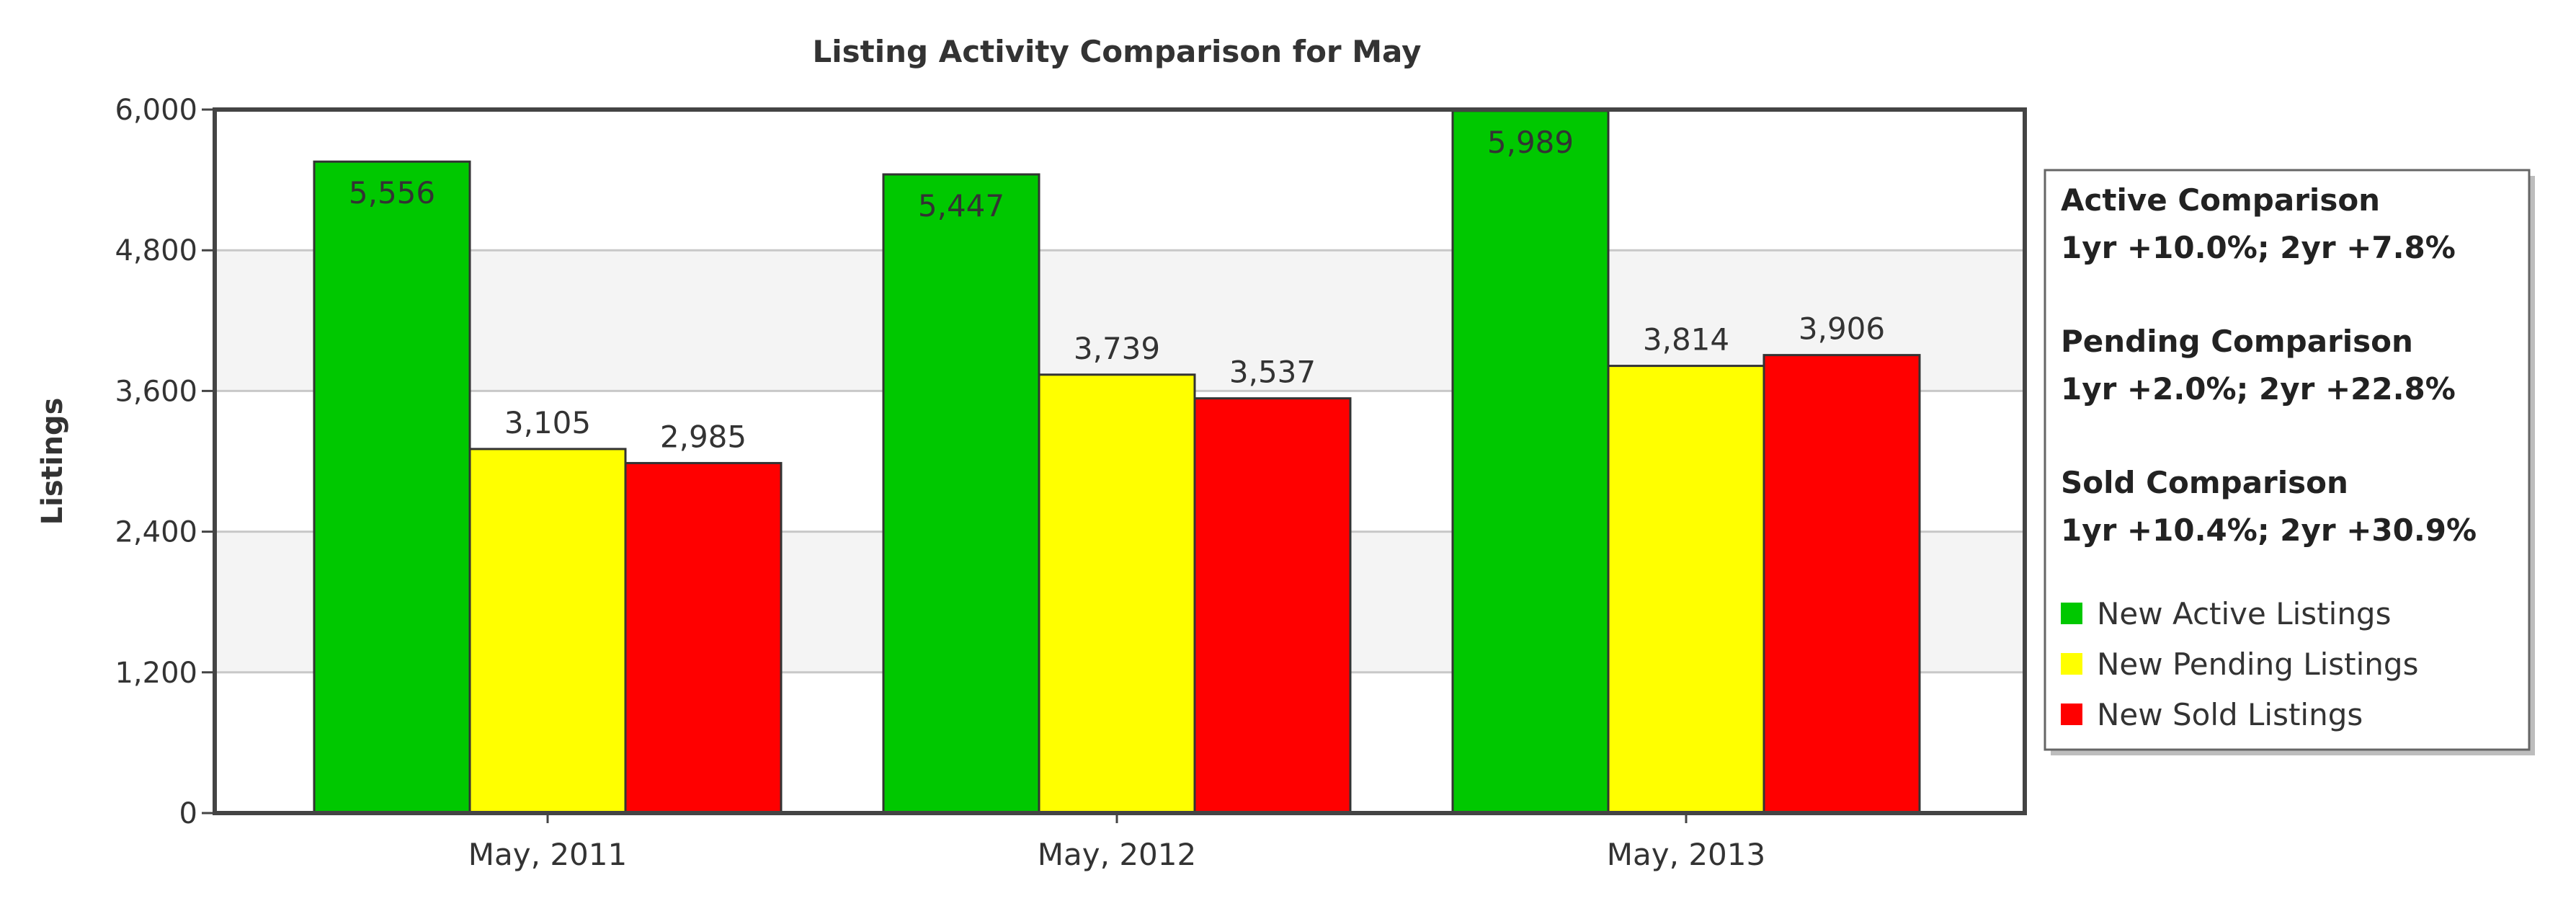 The image size is (2576, 901). Describe the element at coordinates (2244, 613) in the screenshot. I see `legend-entry: New Active Listings` at that location.